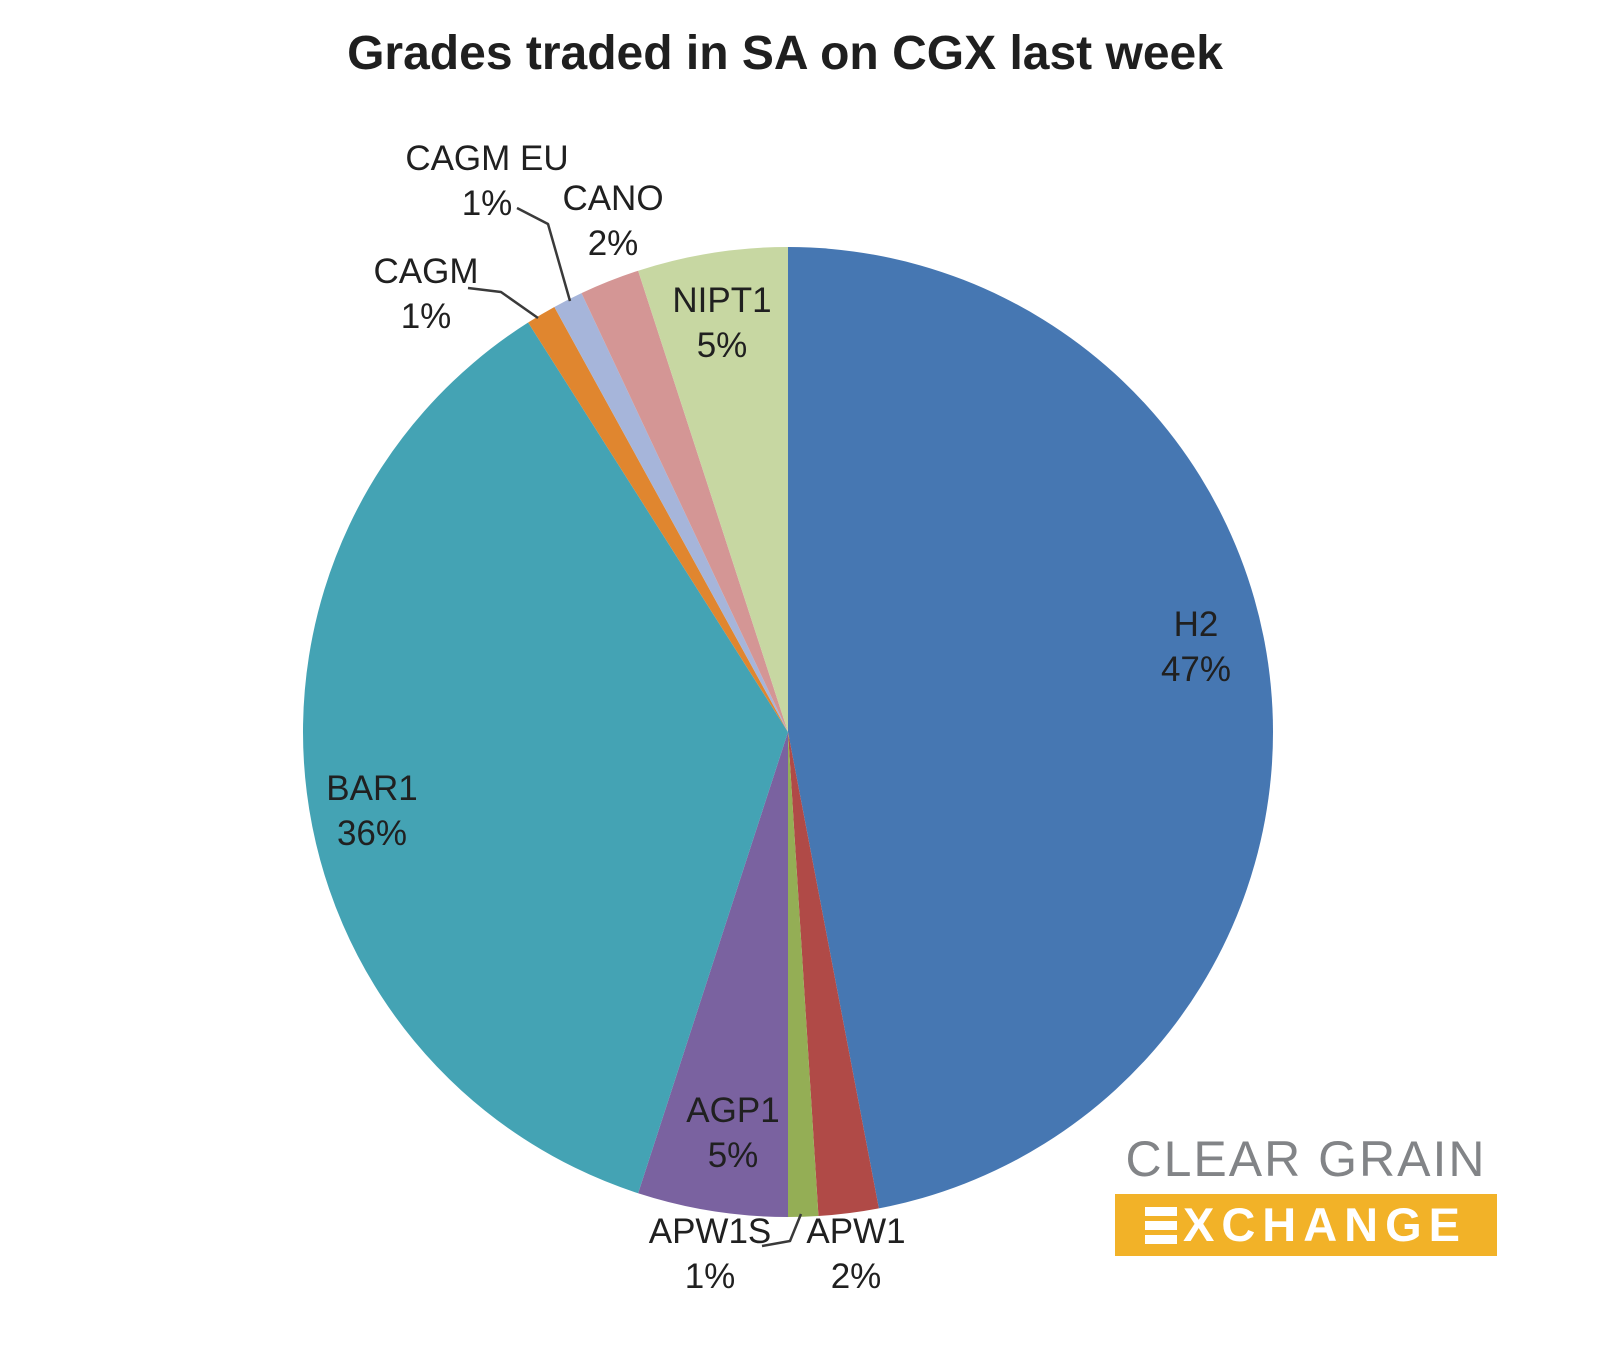  I want to click on logo-e-bars-icon, so click(1160, 1225).